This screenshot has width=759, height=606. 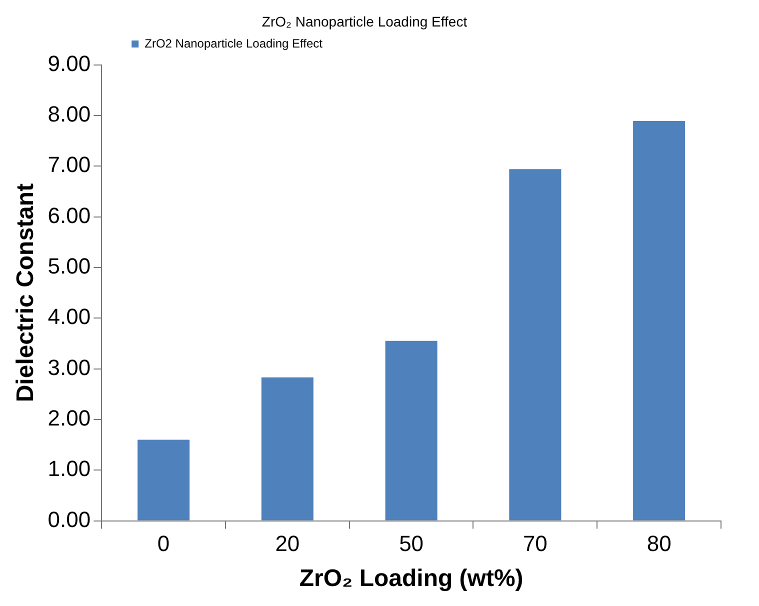 What do you see at coordinates (69, 266) in the screenshot?
I see `y-tick-label: 5.00` at bounding box center [69, 266].